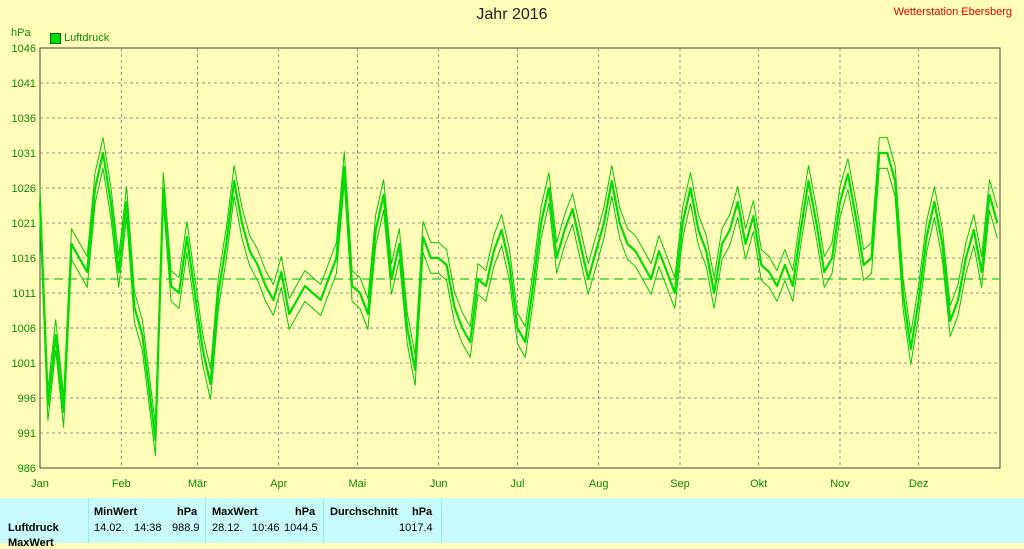 Image resolution: width=1024 pixels, height=549 pixels. I want to click on stats-max-time: 10:46, so click(266, 528).